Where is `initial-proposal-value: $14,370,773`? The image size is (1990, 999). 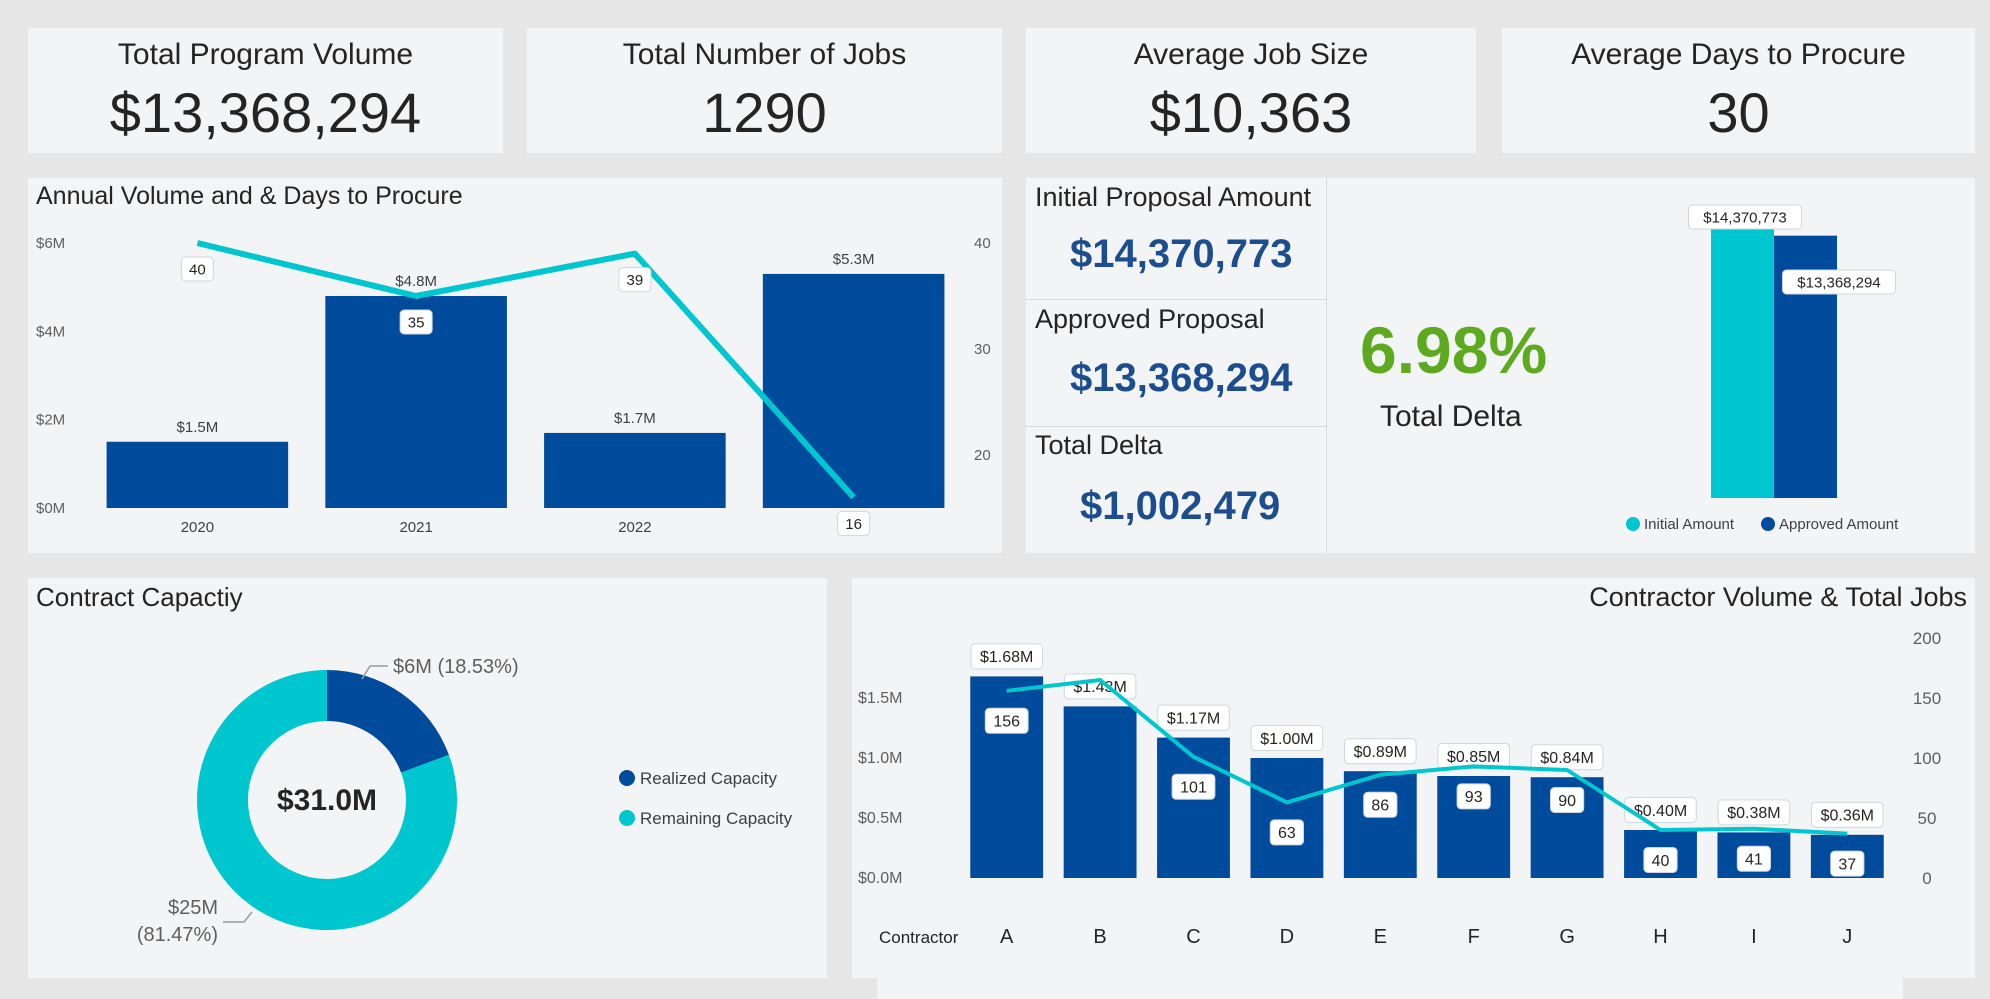
initial-proposal-value: $14,370,773 is located at coordinates (1181, 254).